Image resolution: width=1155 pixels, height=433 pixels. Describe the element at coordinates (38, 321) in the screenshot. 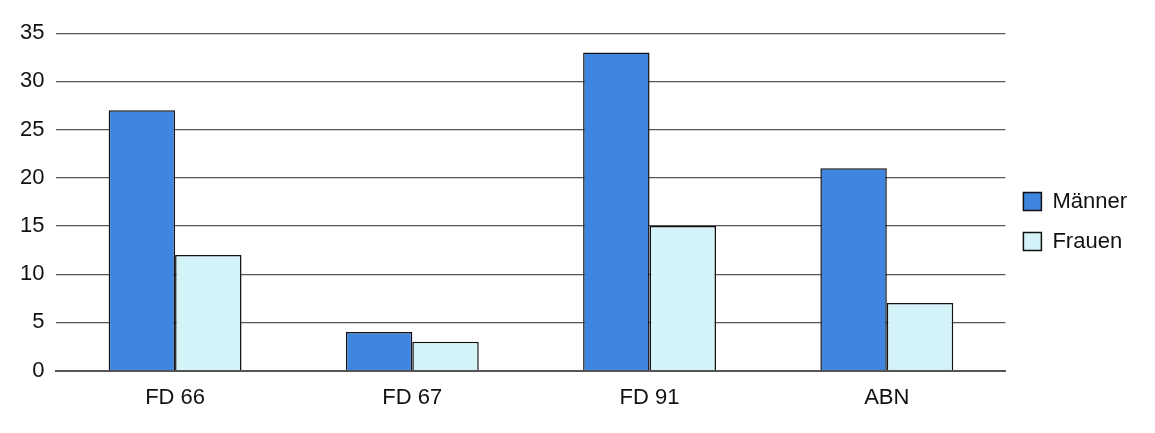

I see `y-tick-label: 5` at that location.